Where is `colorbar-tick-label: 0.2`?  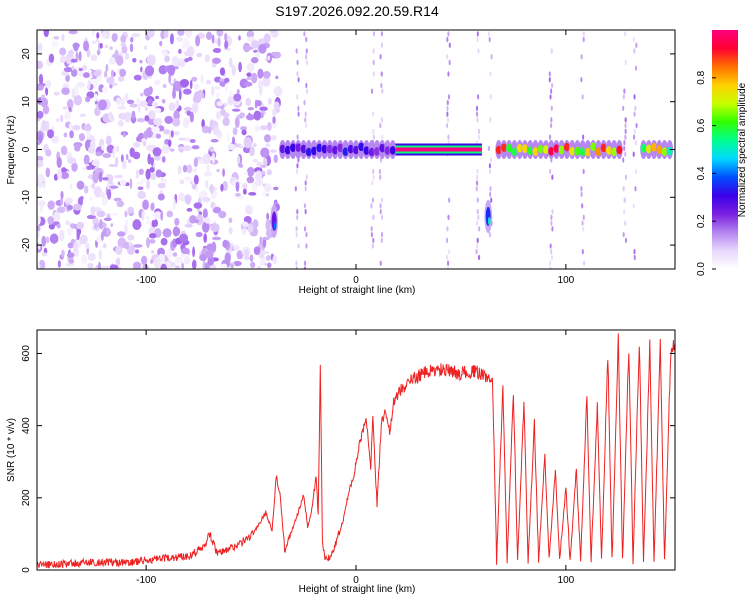 colorbar-tick-label: 0.2 is located at coordinates (701, 221).